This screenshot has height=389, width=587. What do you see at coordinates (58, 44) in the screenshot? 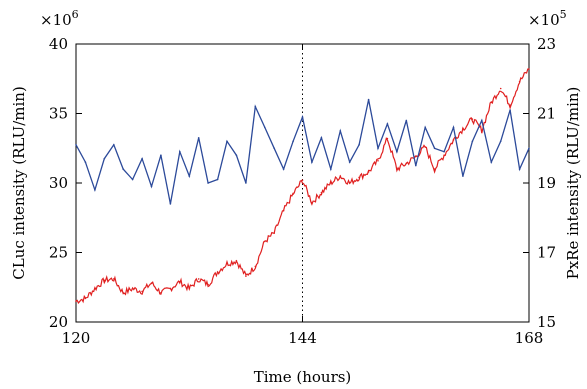
I see `left-y-tick-label: 40` at bounding box center [58, 44].